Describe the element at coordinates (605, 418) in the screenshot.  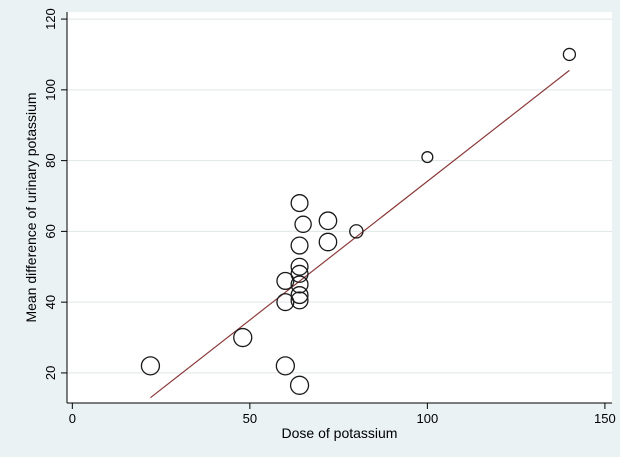
I see `x-tick-label: 150` at that location.